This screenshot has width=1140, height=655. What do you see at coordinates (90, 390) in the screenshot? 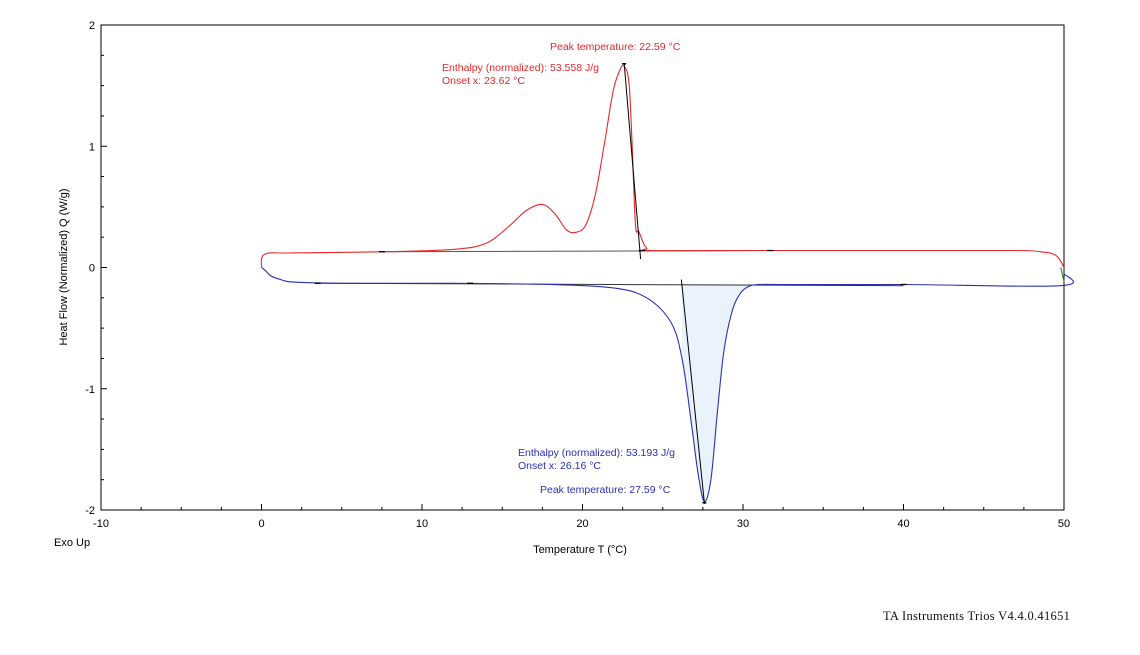
I see `y-tick-label: -1` at bounding box center [90, 390].